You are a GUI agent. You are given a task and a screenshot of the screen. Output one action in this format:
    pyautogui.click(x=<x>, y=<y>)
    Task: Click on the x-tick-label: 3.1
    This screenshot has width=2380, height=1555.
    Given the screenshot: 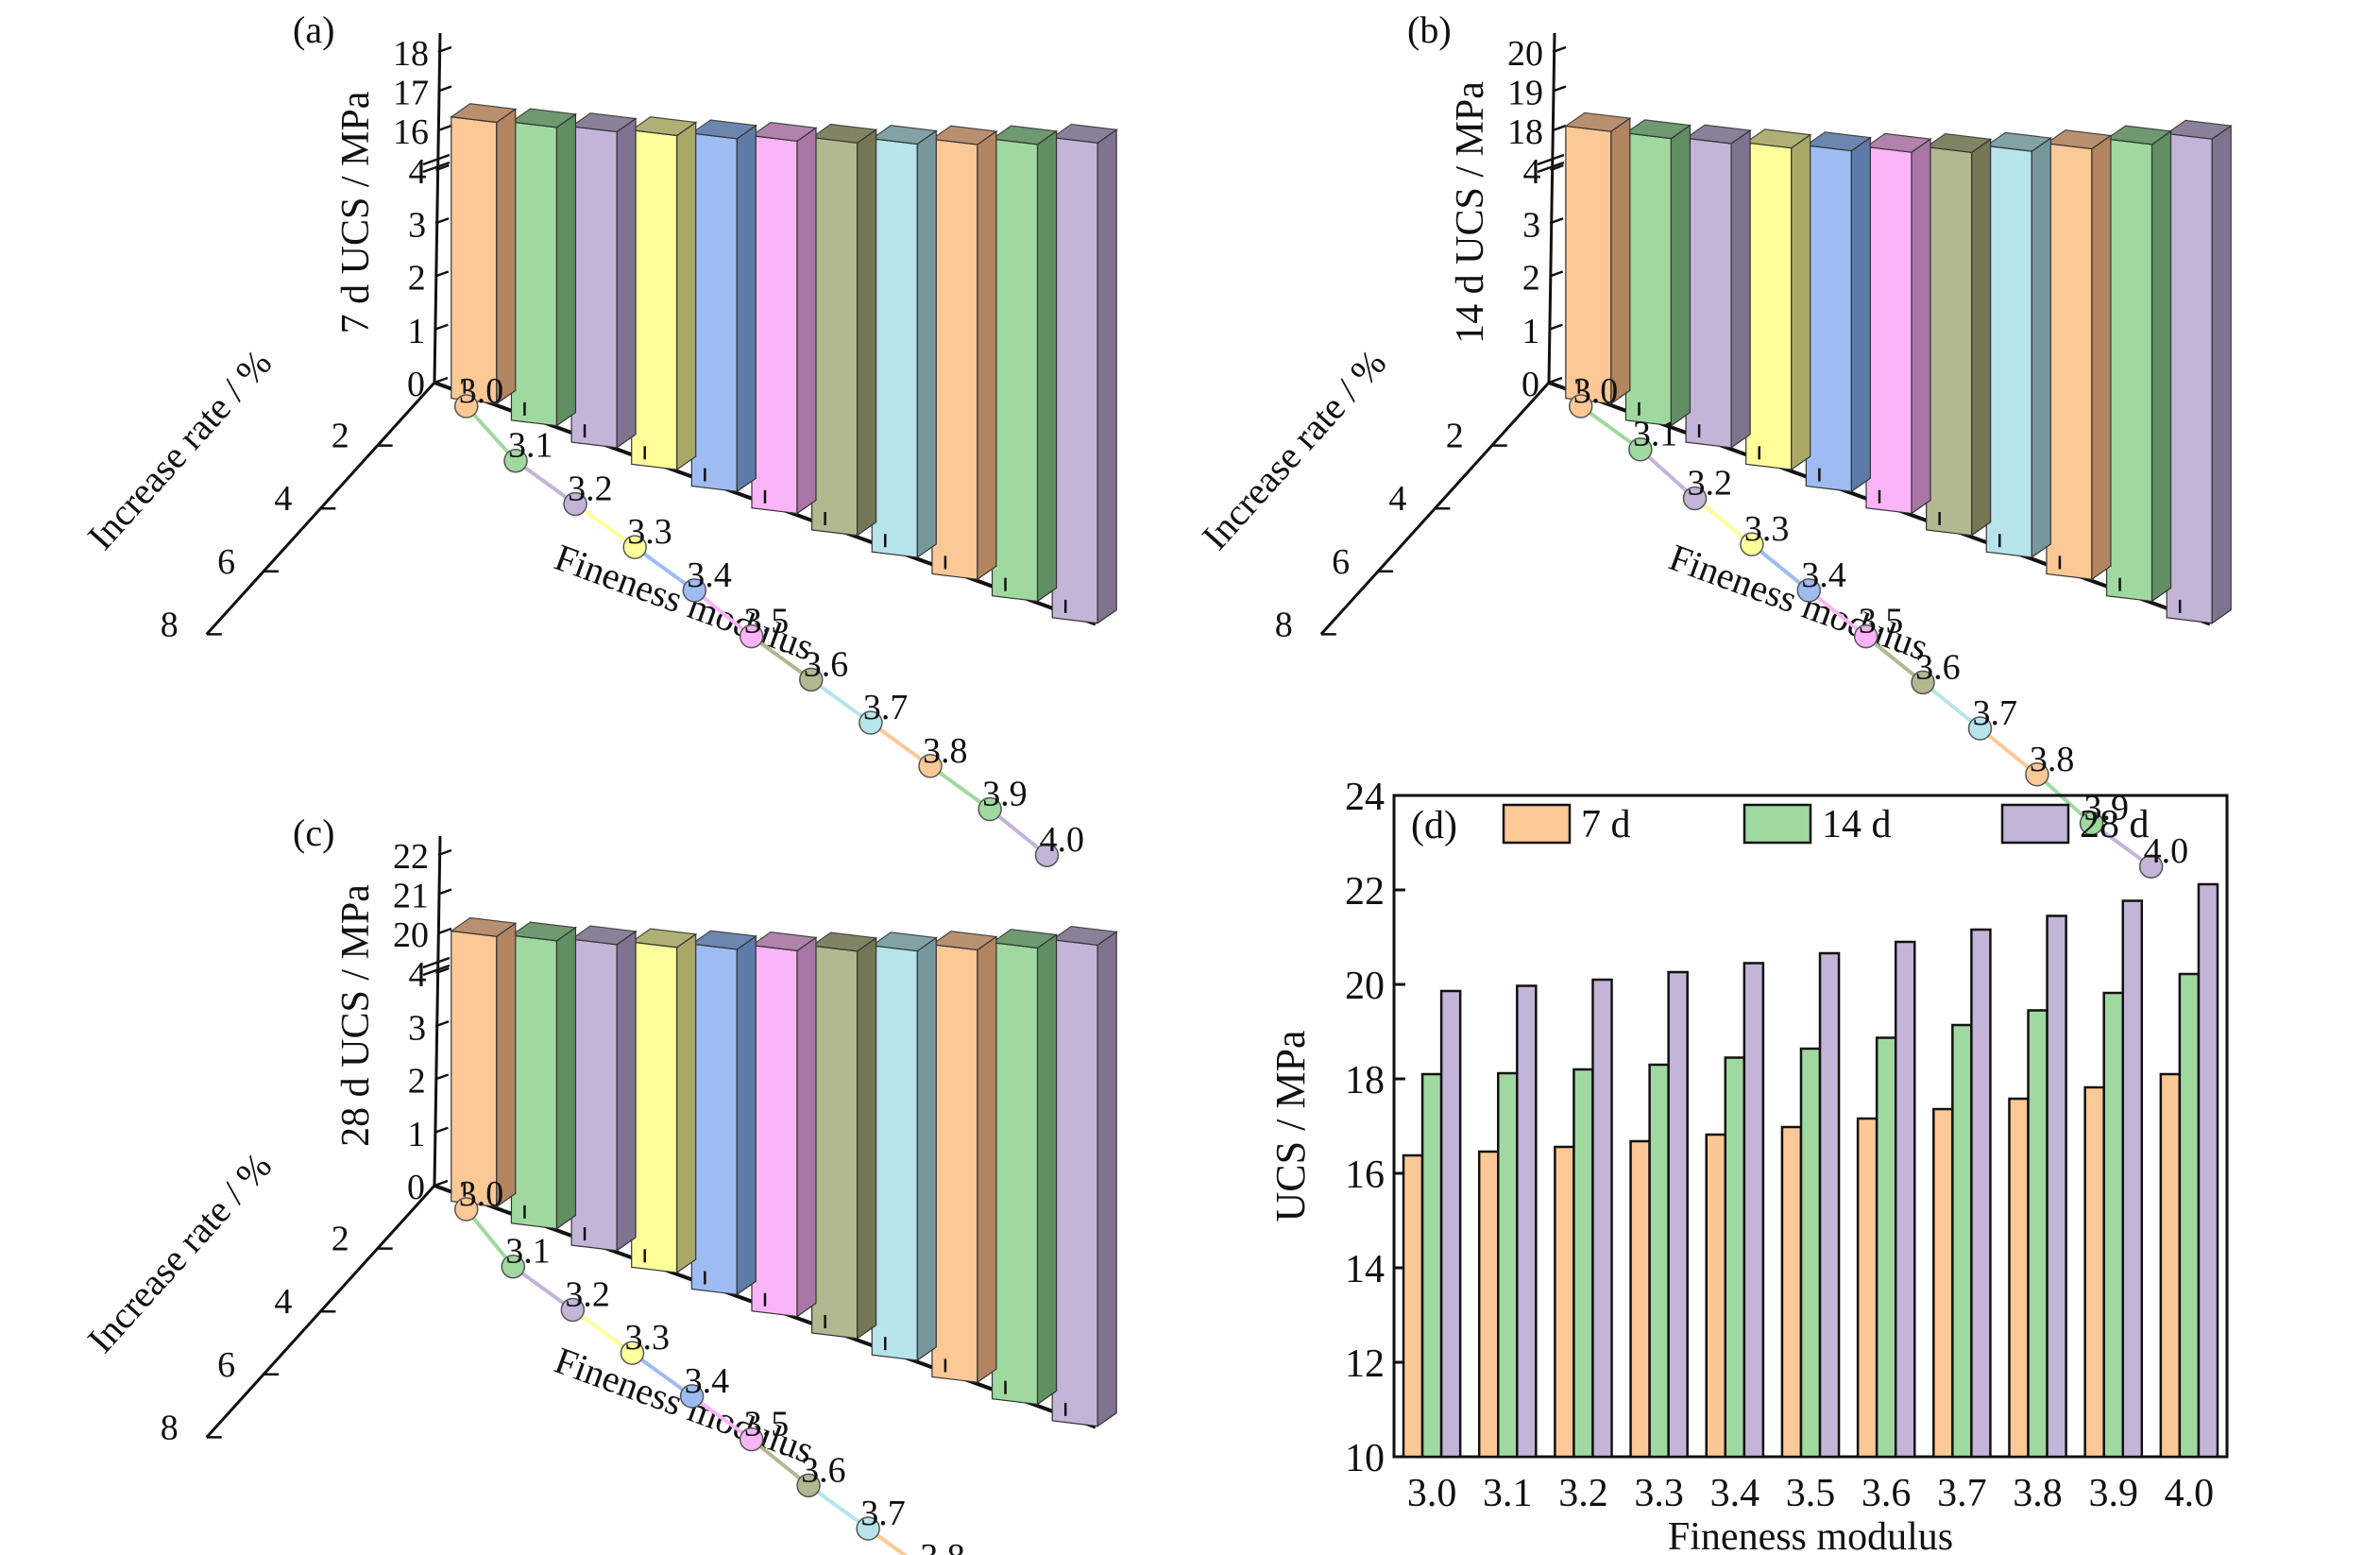 What is the action you would take?
    pyautogui.click(x=530, y=446)
    